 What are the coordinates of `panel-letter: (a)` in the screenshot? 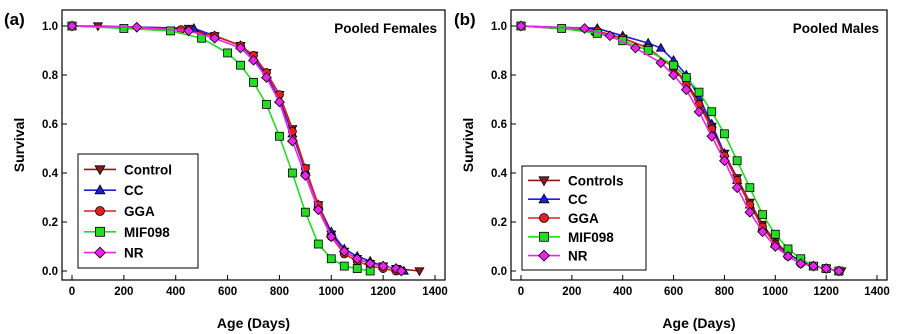 It's located at (14, 19).